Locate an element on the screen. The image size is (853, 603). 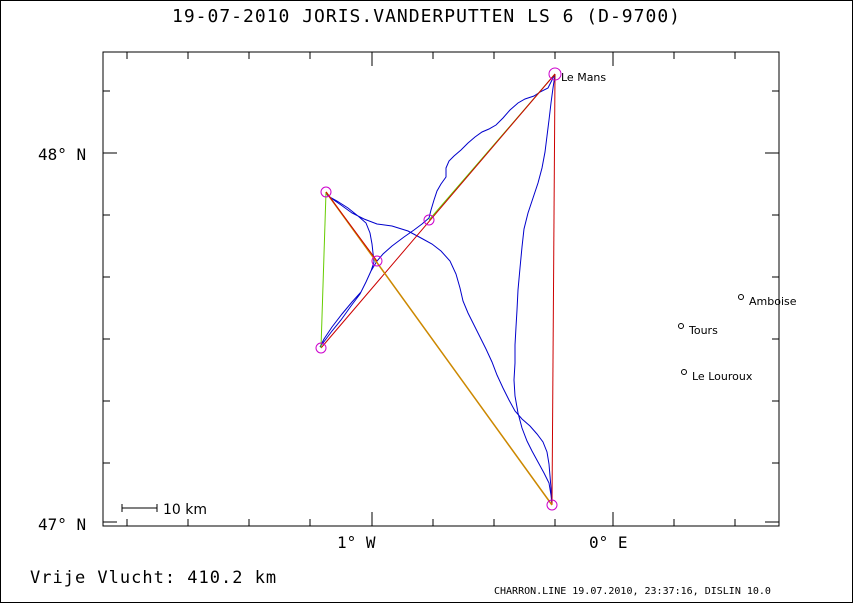
city-marker-le-louroux is located at coordinates (684, 372).